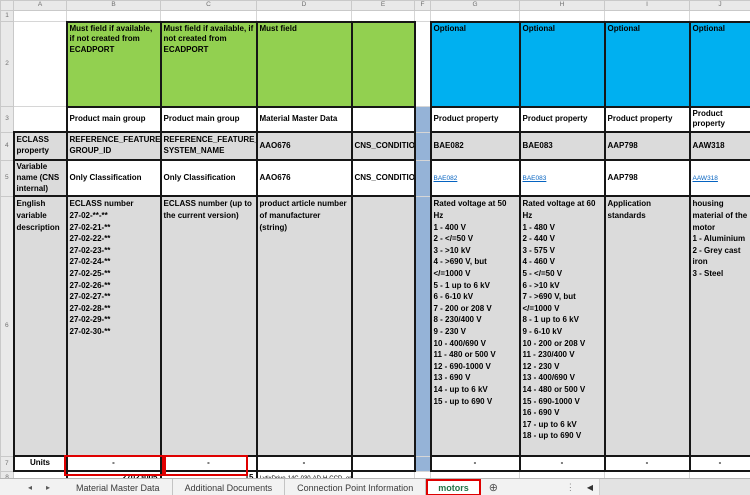 This screenshot has width=750, height=495. I want to click on col-header-F: F, so click(422, 5).